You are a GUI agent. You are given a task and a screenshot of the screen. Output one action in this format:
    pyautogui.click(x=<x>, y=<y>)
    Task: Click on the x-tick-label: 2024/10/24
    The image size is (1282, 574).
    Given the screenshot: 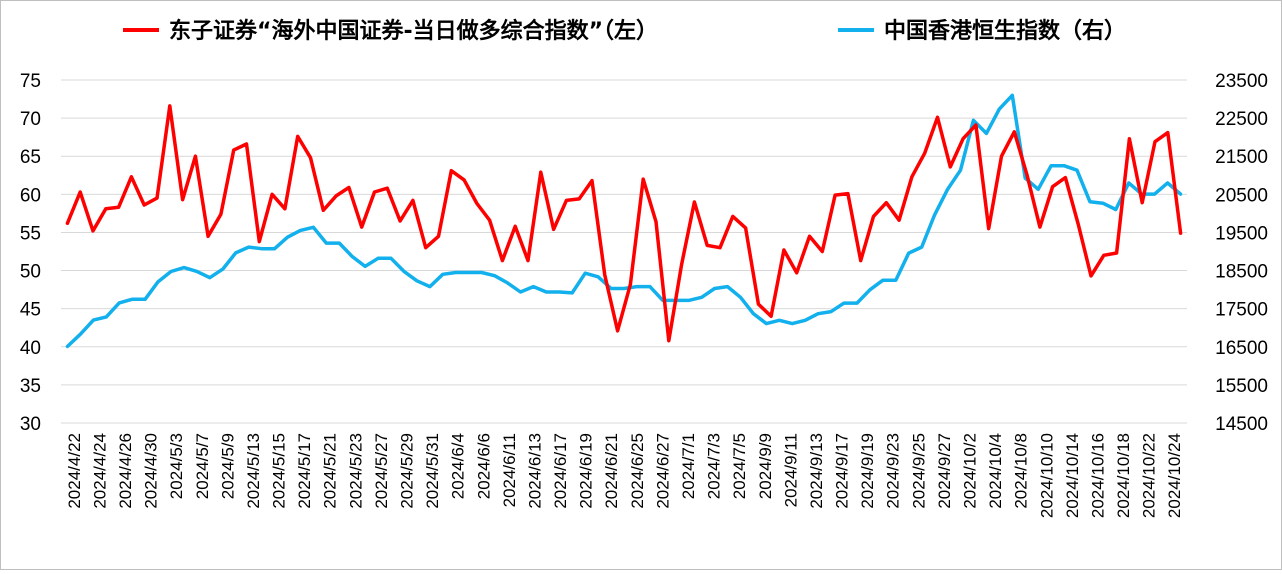 What is the action you would take?
    pyautogui.click(x=1174, y=475)
    